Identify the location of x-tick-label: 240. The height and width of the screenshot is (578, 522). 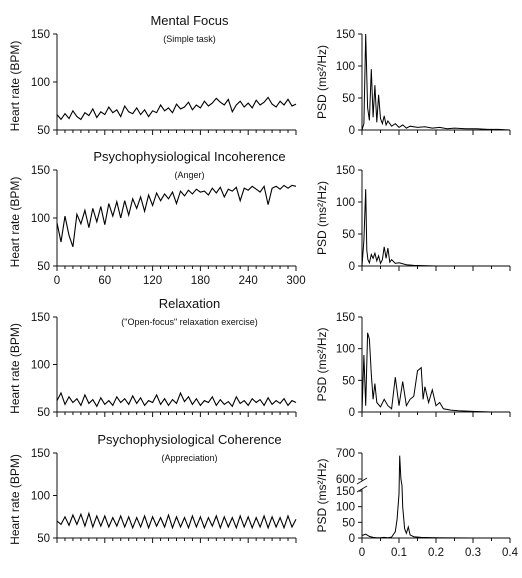
(248, 281).